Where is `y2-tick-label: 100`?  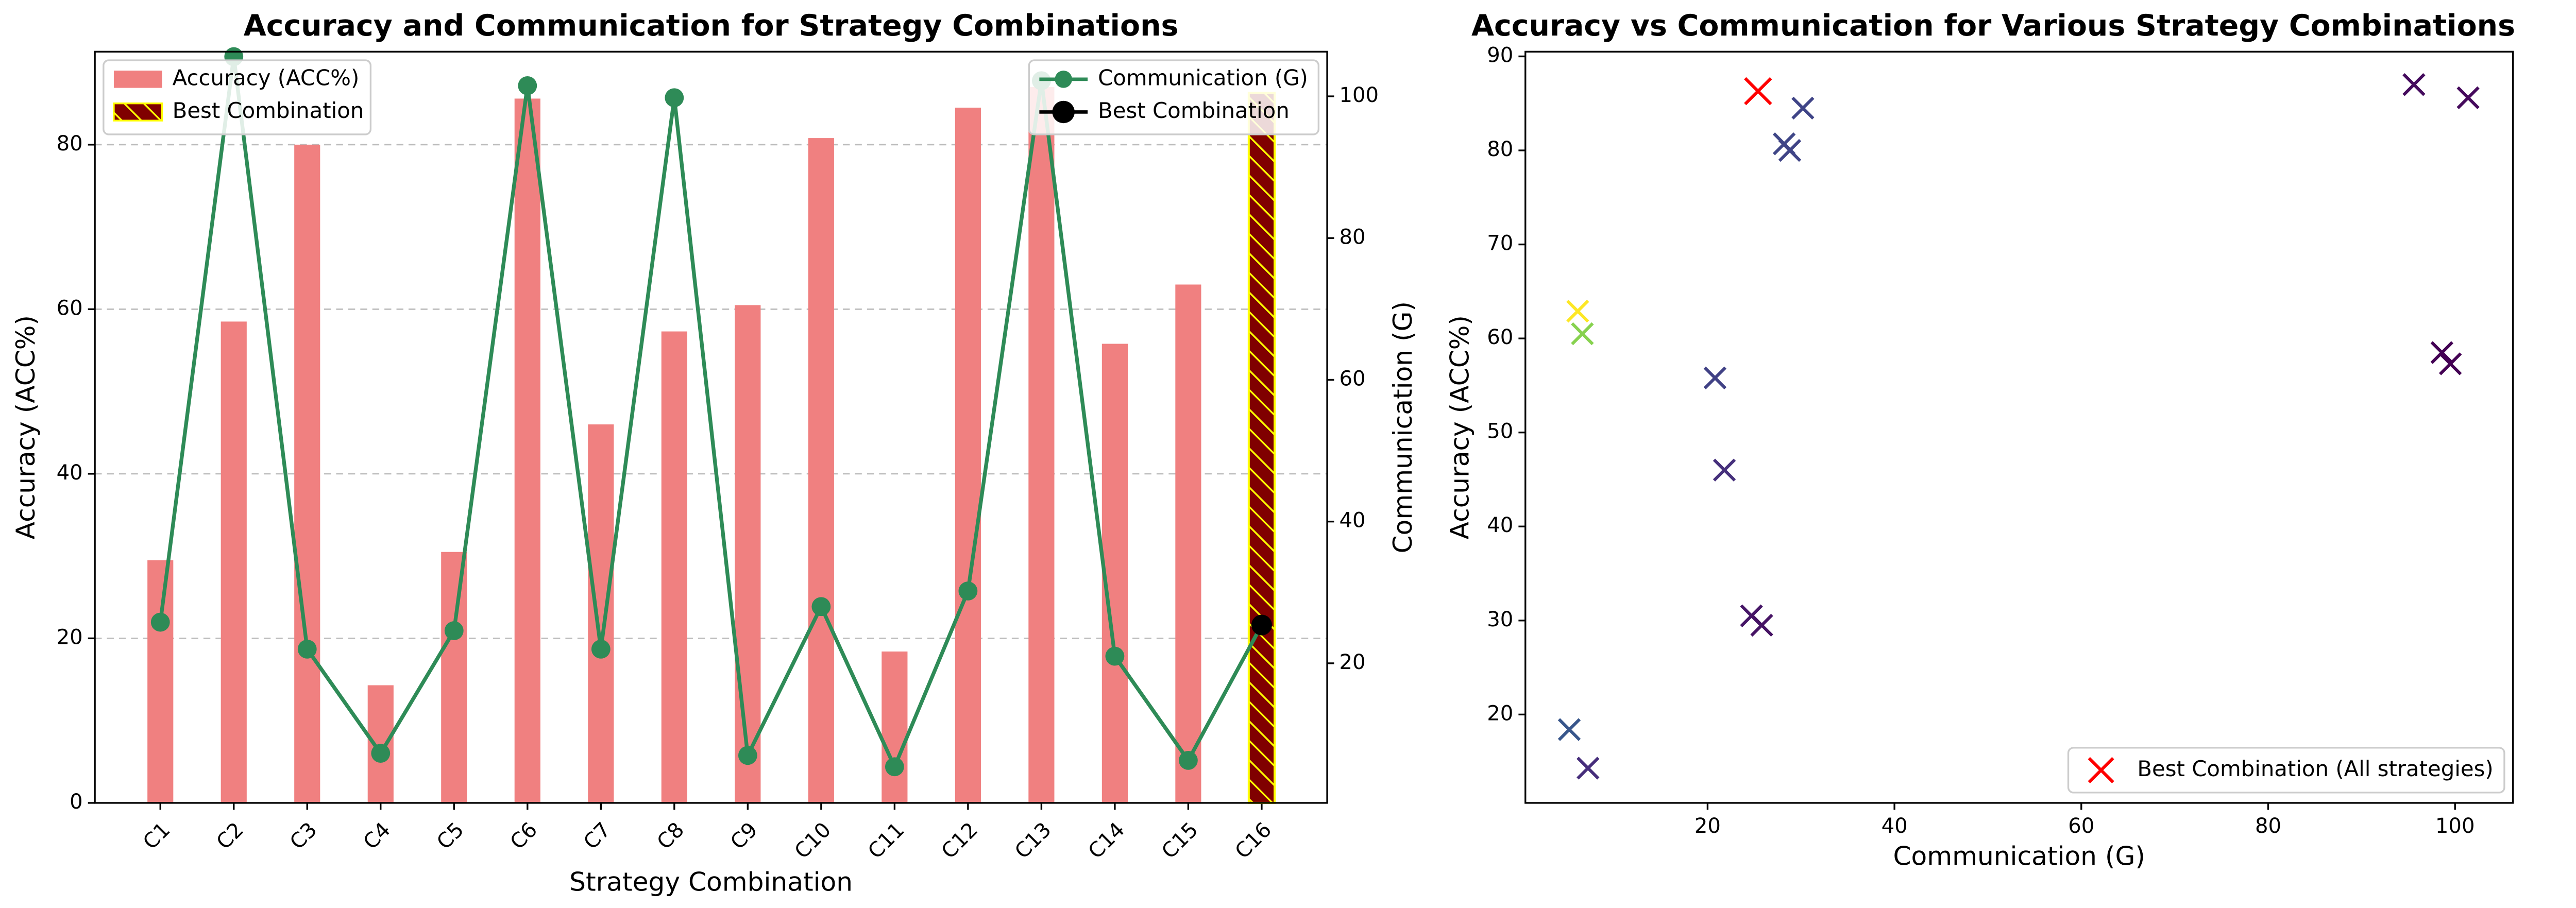 y2-tick-label: 100 is located at coordinates (1359, 95).